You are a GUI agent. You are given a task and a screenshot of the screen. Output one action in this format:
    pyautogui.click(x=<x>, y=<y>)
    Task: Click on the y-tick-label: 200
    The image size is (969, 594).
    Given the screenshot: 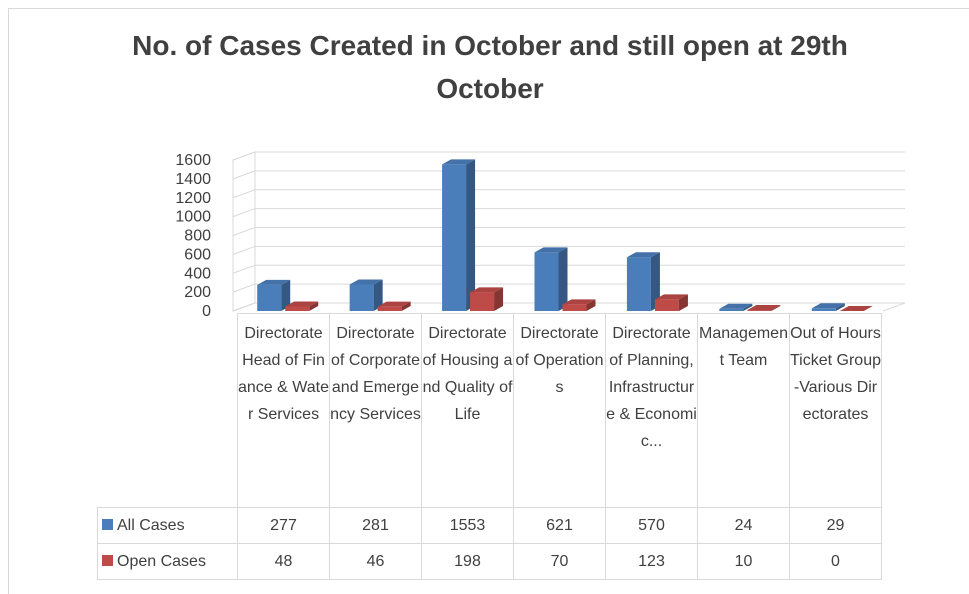 What is the action you would take?
    pyautogui.click(x=197, y=292)
    